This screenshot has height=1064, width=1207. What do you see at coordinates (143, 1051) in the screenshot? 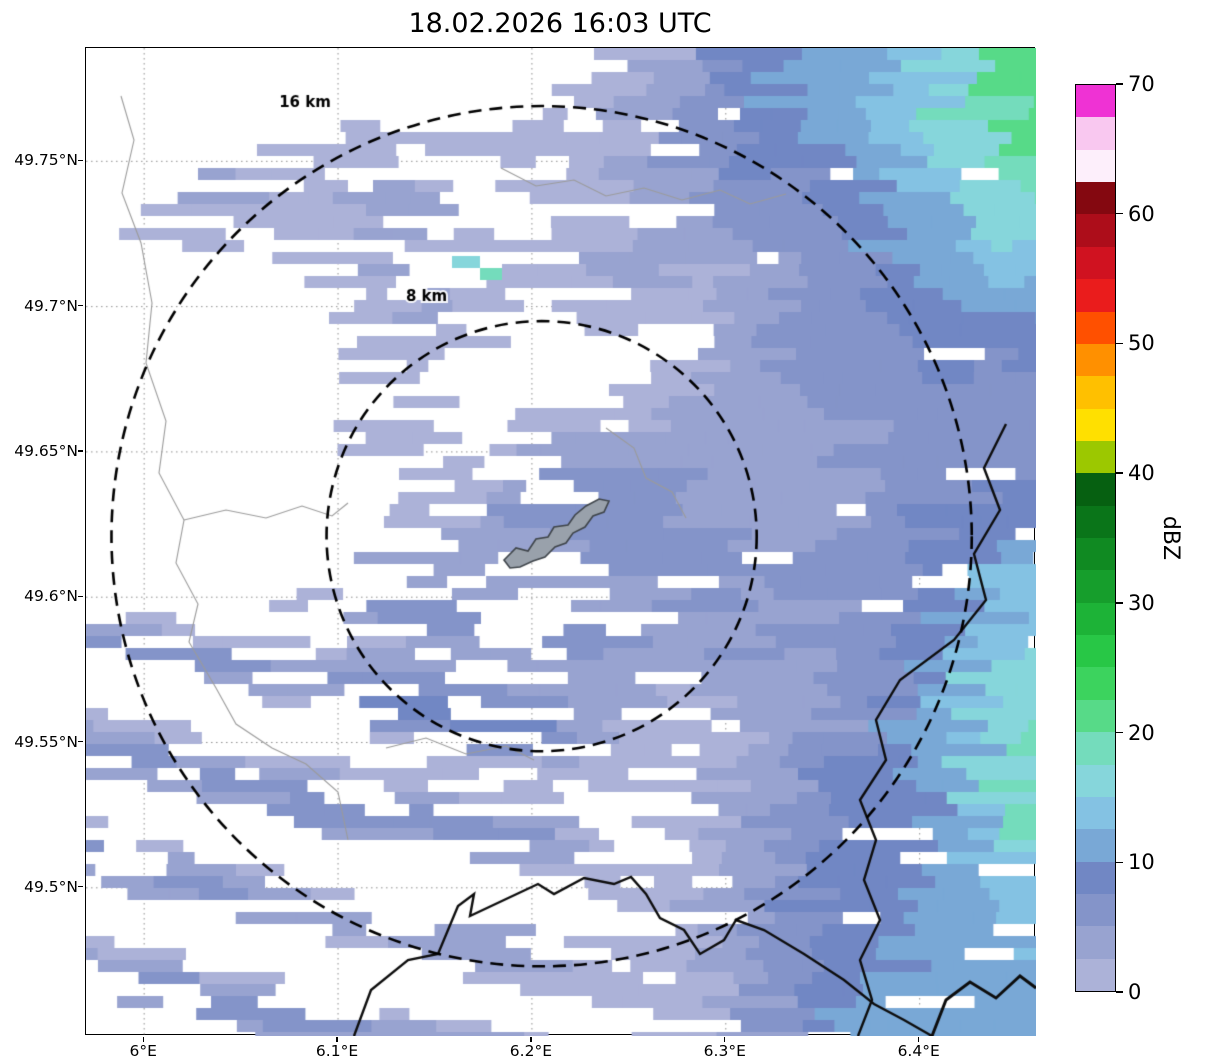
I see `x-tick-label: 6°E` at bounding box center [143, 1051].